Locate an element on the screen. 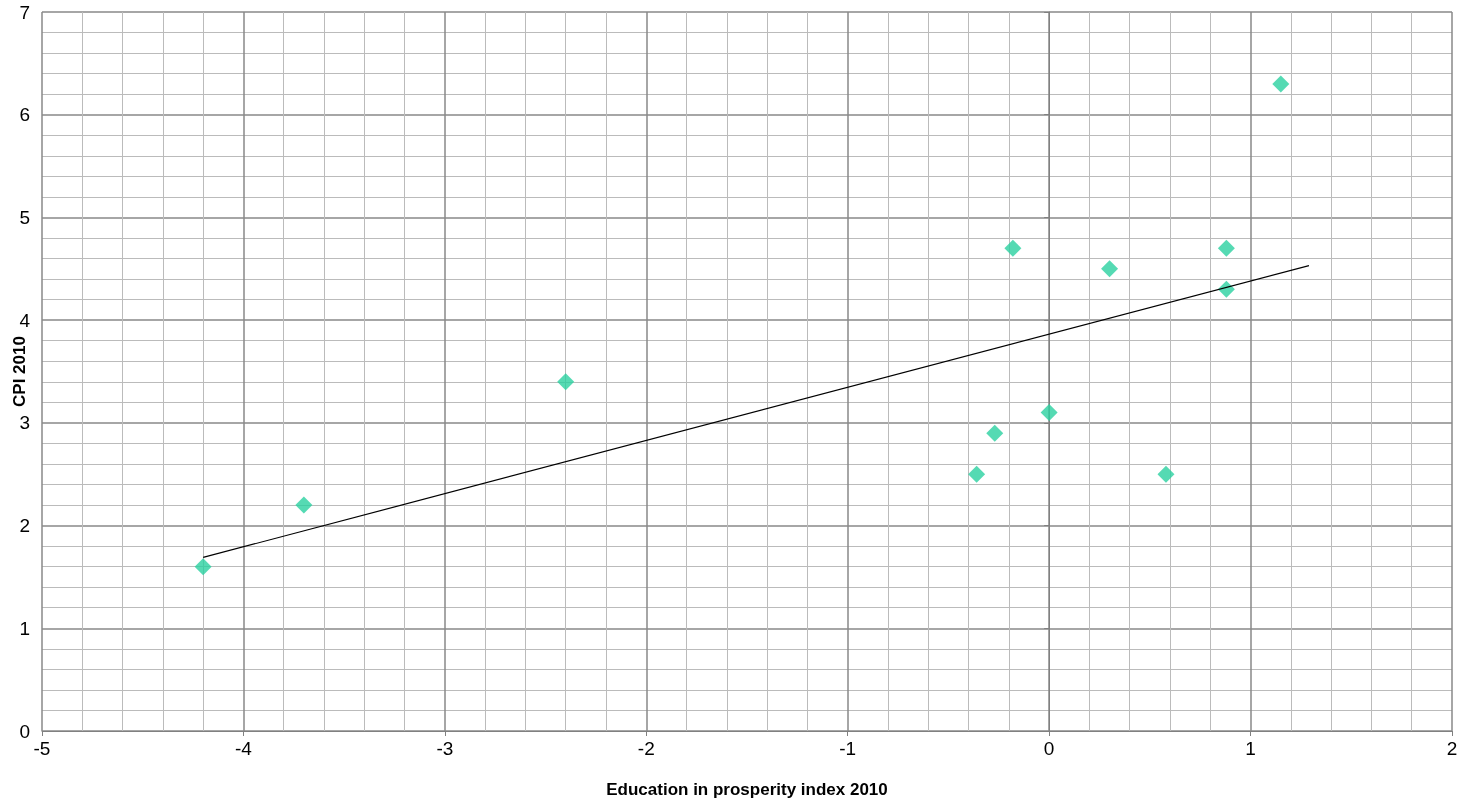 Image resolution: width=1461 pixels, height=807 pixels. y-tick-label: 2 is located at coordinates (24, 526).